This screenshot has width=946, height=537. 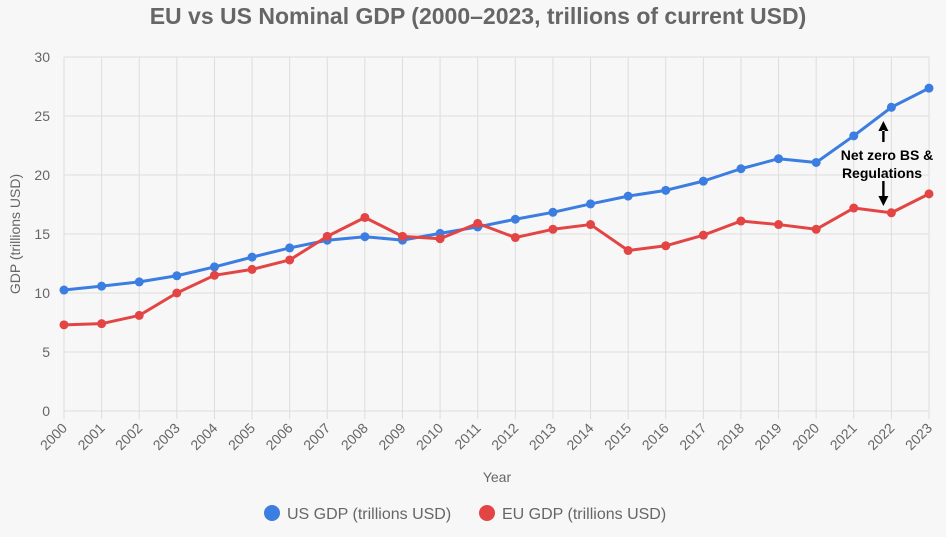 I want to click on x-axis-label: Year, so click(x=497, y=477).